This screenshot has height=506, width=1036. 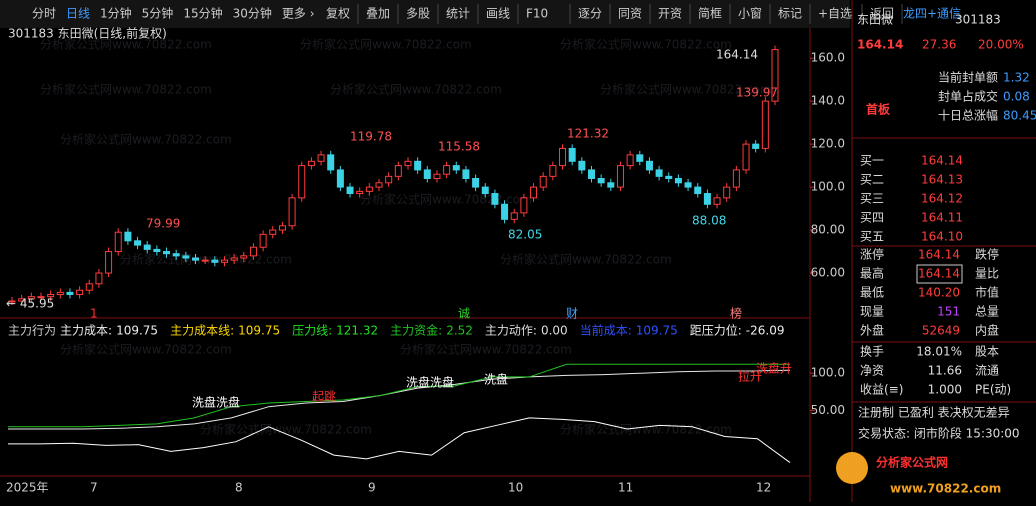 I want to click on toolbar-button: 返回, so click(x=882, y=14).